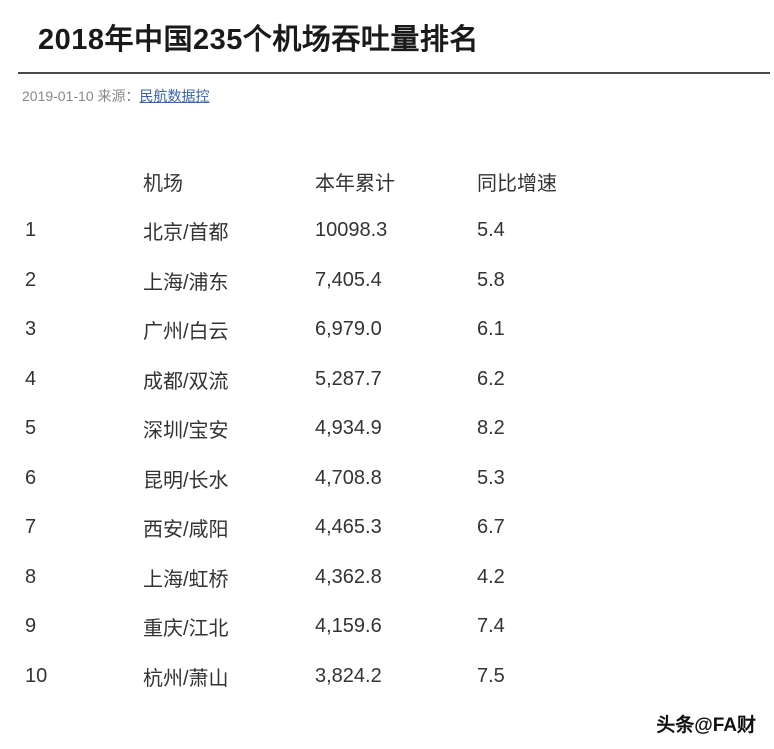  I want to click on table-row: 5 深圳/宝安 4,934.9 8.2, so click(399, 429).